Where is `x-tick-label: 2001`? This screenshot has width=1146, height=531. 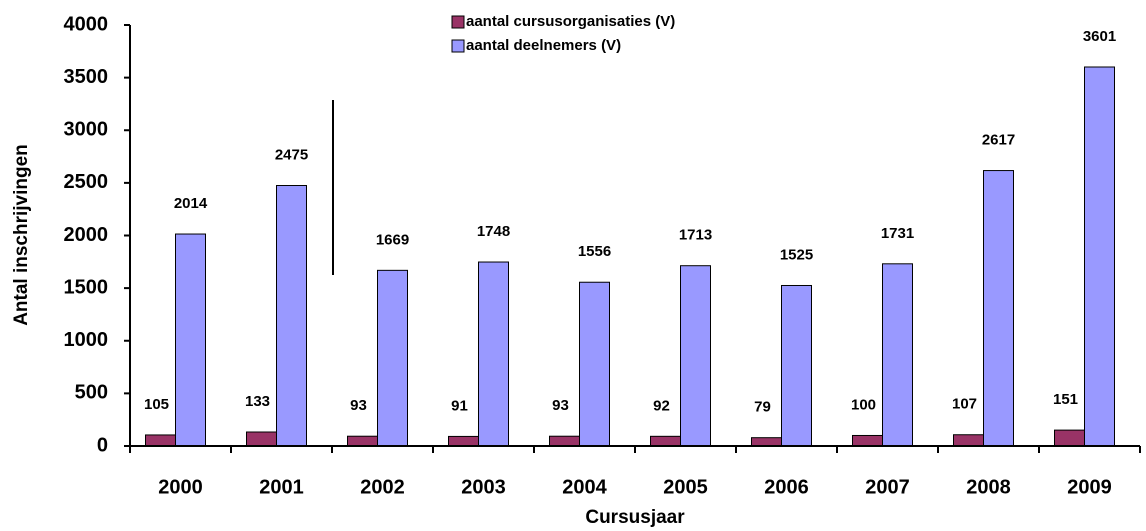 x-tick-label: 2001 is located at coordinates (281, 487).